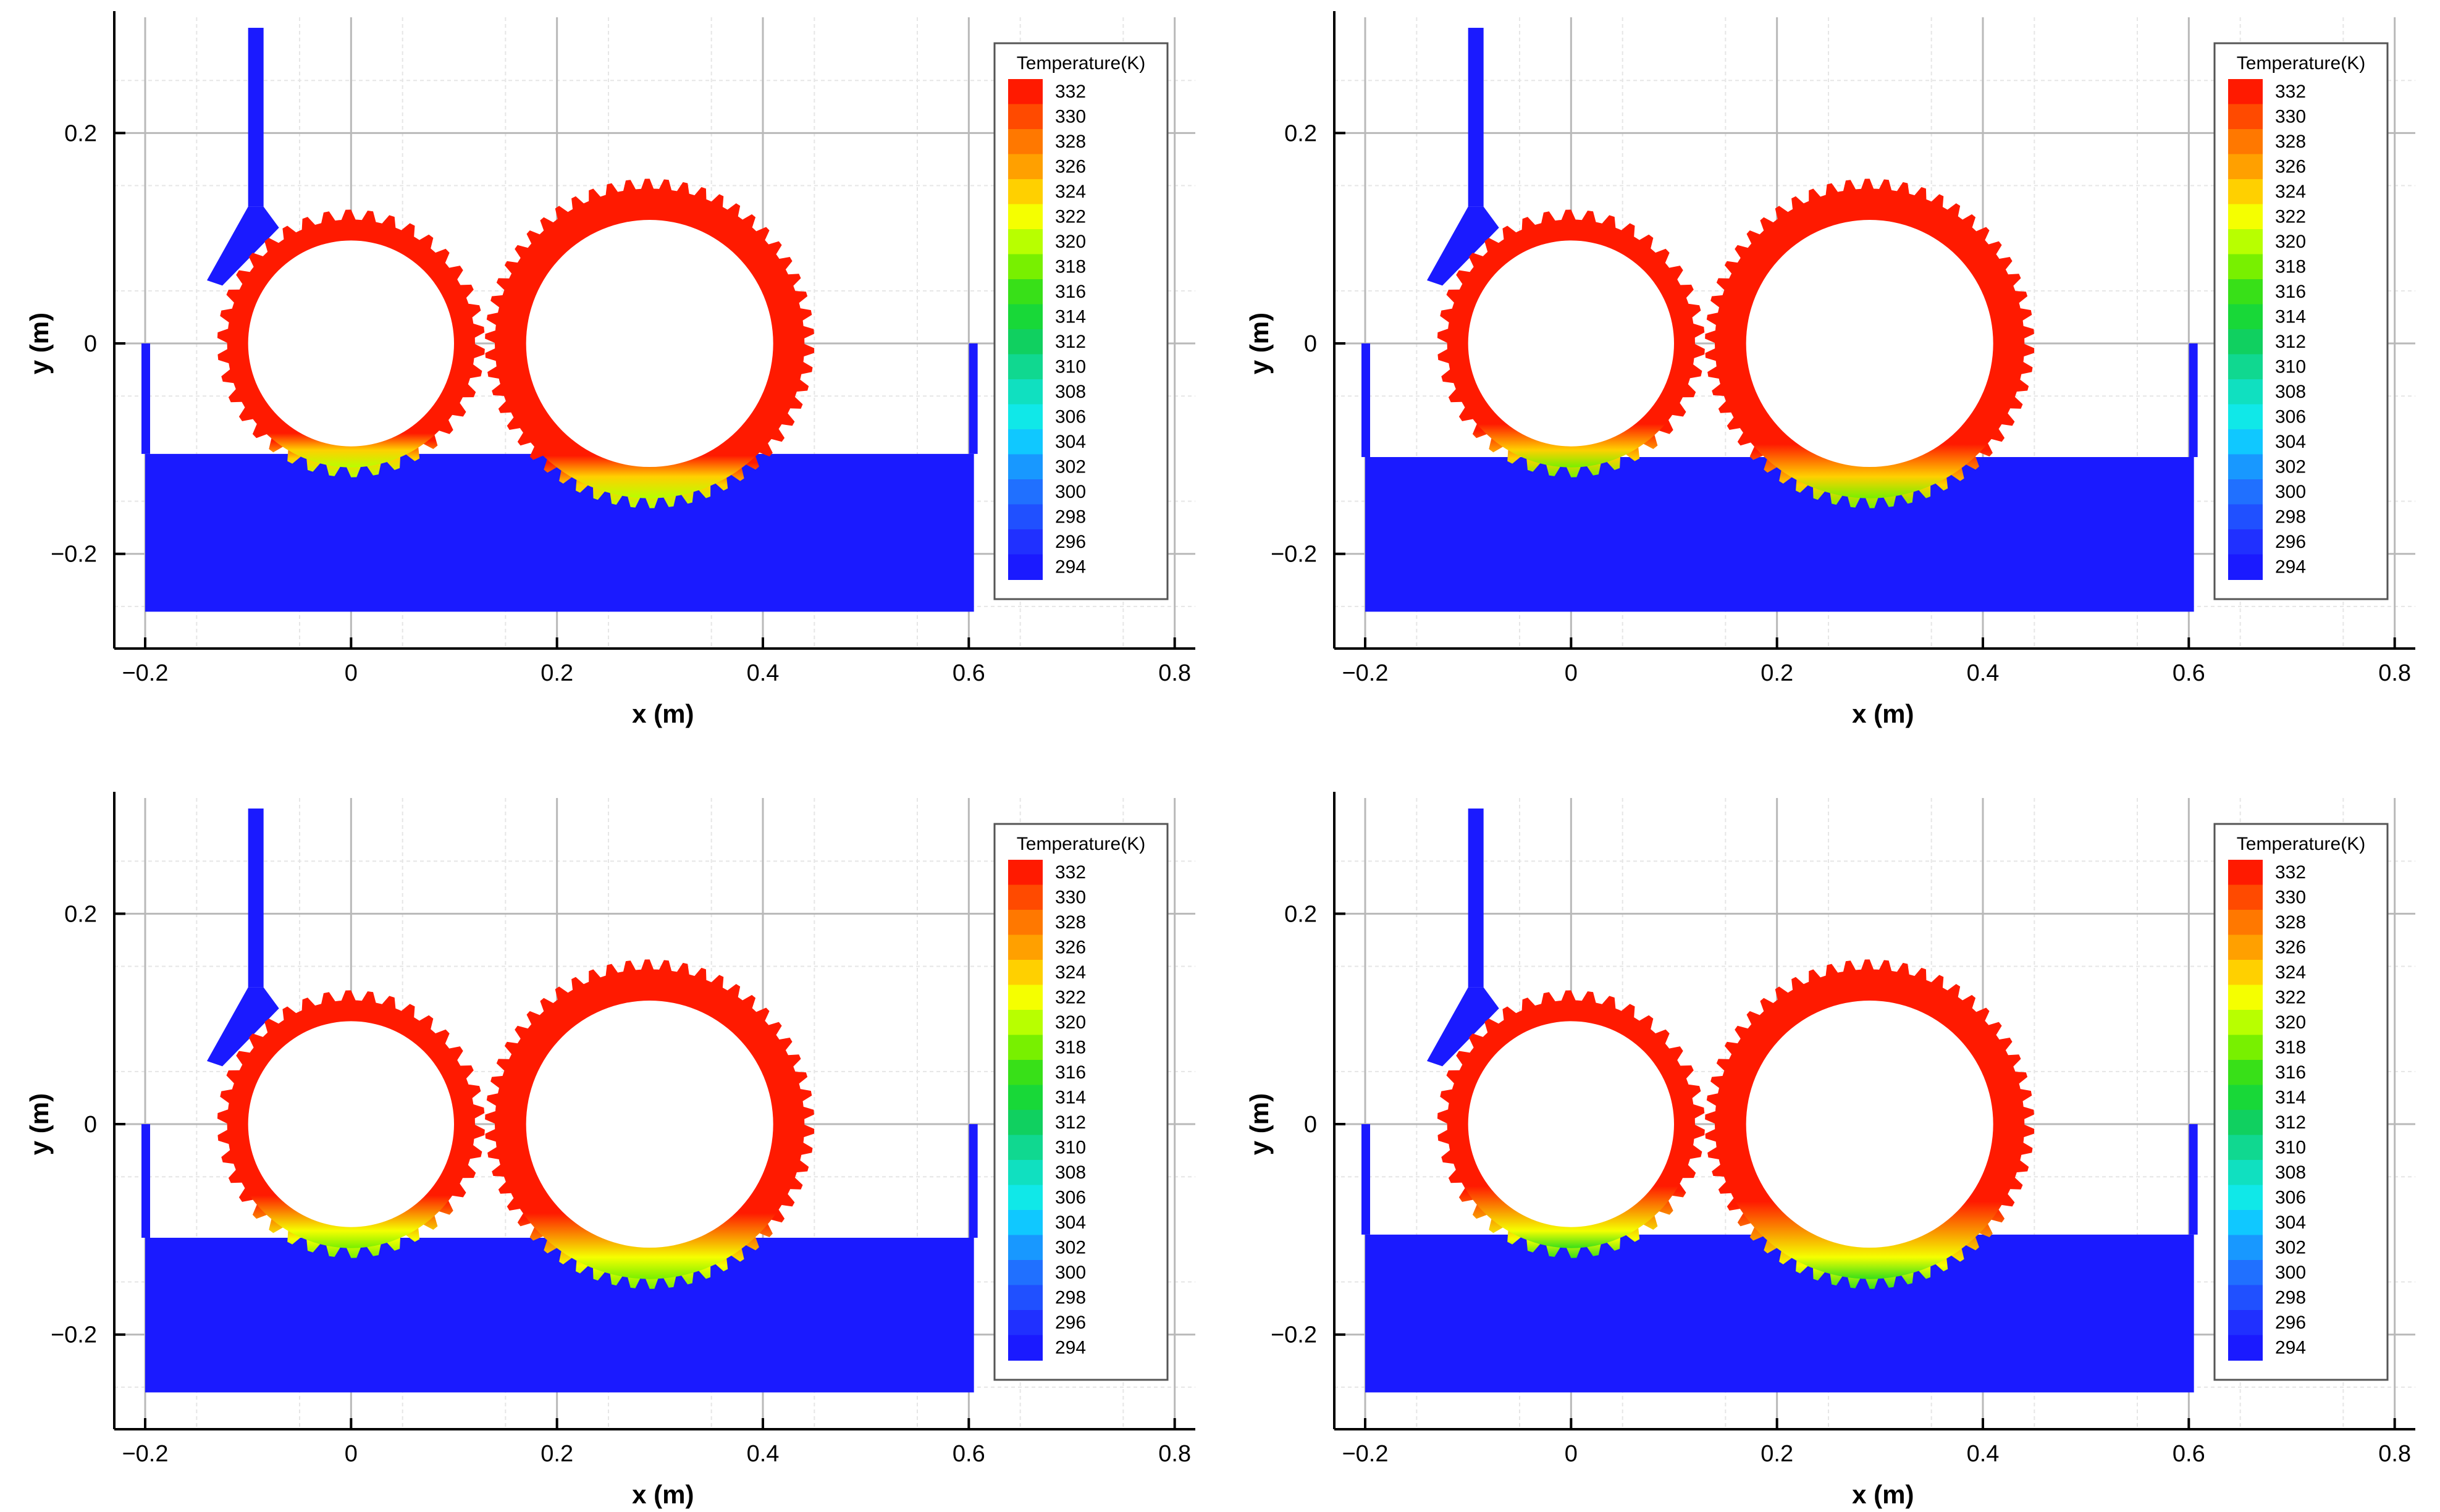 The width and height of the screenshot is (2440, 1512). Describe the element at coordinates (1983, 673) in the screenshot. I see `x-tick-label: 0.4` at that location.